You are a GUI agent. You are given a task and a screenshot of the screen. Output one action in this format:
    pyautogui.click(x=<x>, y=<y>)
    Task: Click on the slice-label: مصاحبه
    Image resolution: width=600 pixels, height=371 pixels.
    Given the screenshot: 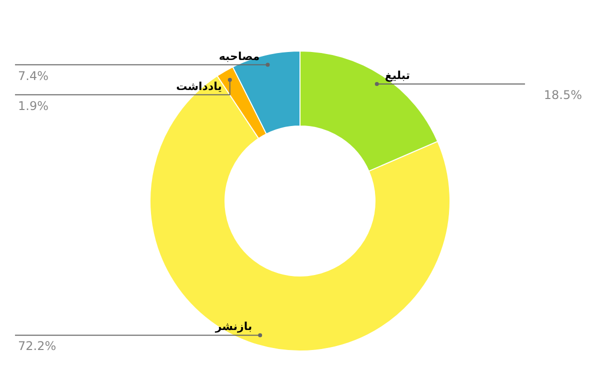 What is the action you would take?
    pyautogui.click(x=239, y=56)
    